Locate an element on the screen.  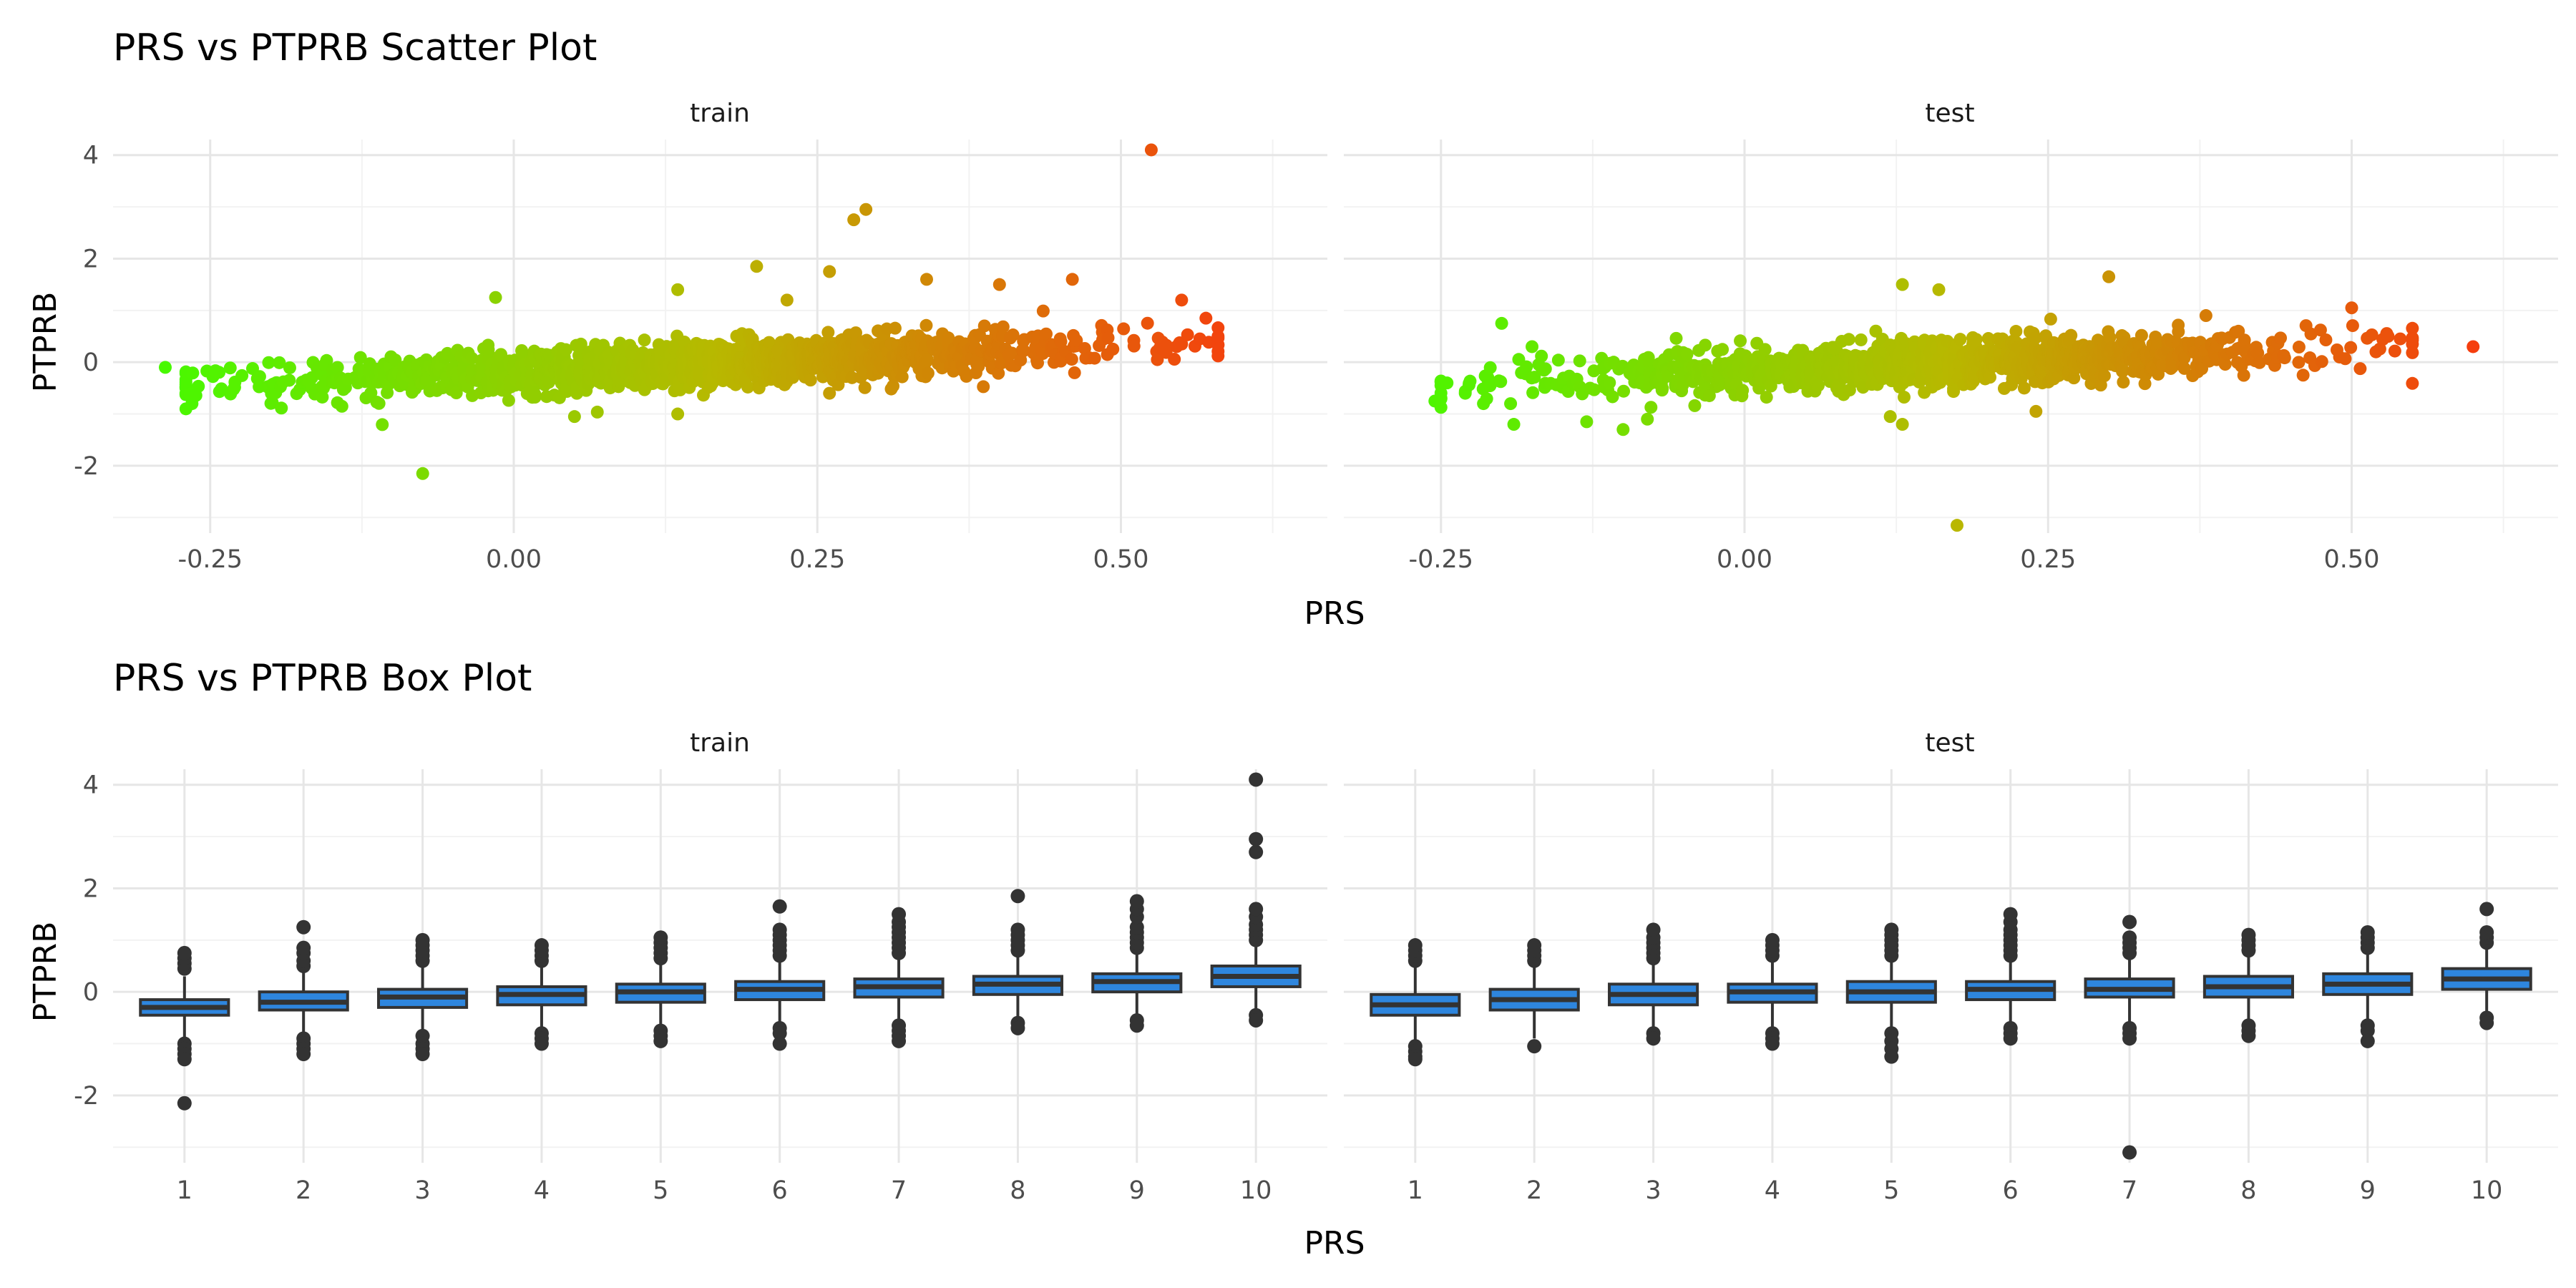
box-x-tick-label: 10 is located at coordinates (1256, 1190).